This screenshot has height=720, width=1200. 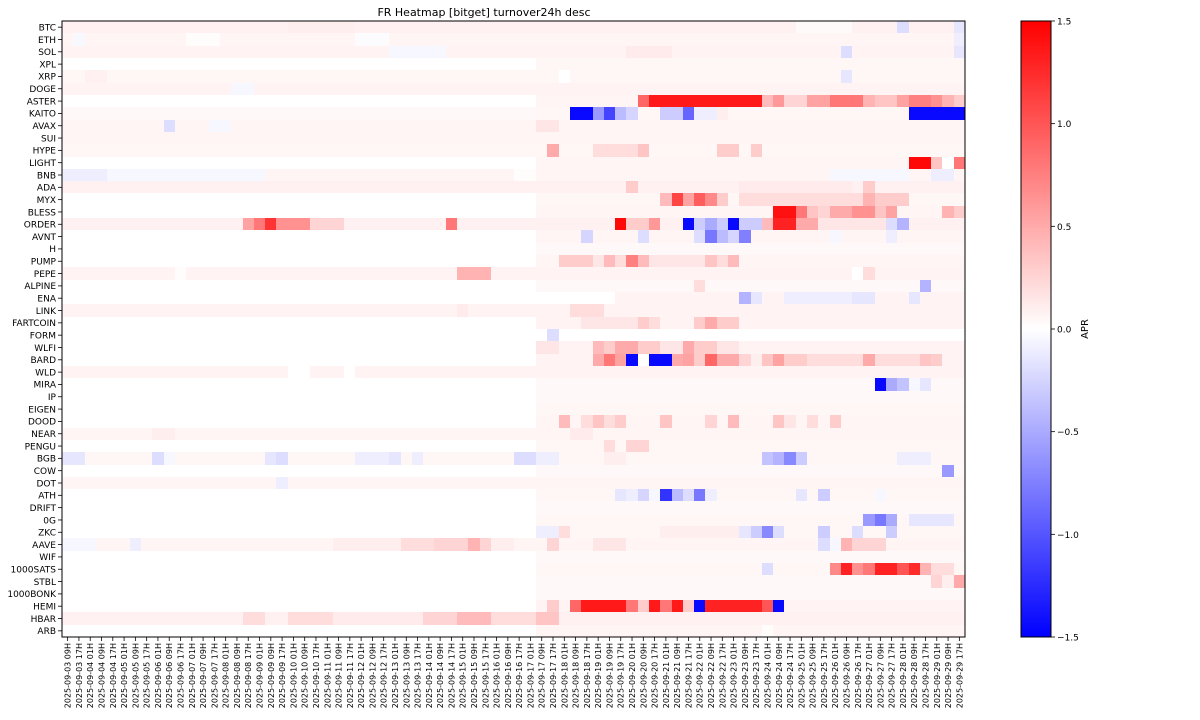 What do you see at coordinates (1064, 23) in the screenshot?
I see `colorbar-tick-label: 1.5` at bounding box center [1064, 23].